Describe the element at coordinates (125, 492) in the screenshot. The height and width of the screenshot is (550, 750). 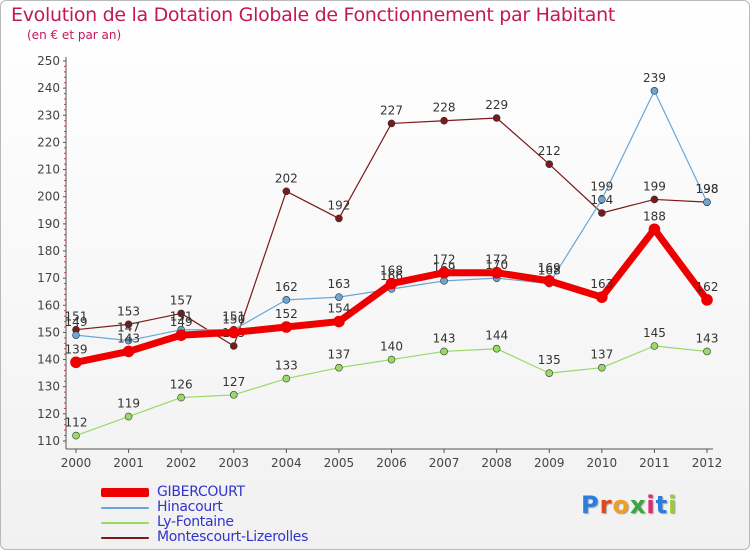
I see `legend-swatch-gibercourt` at that location.